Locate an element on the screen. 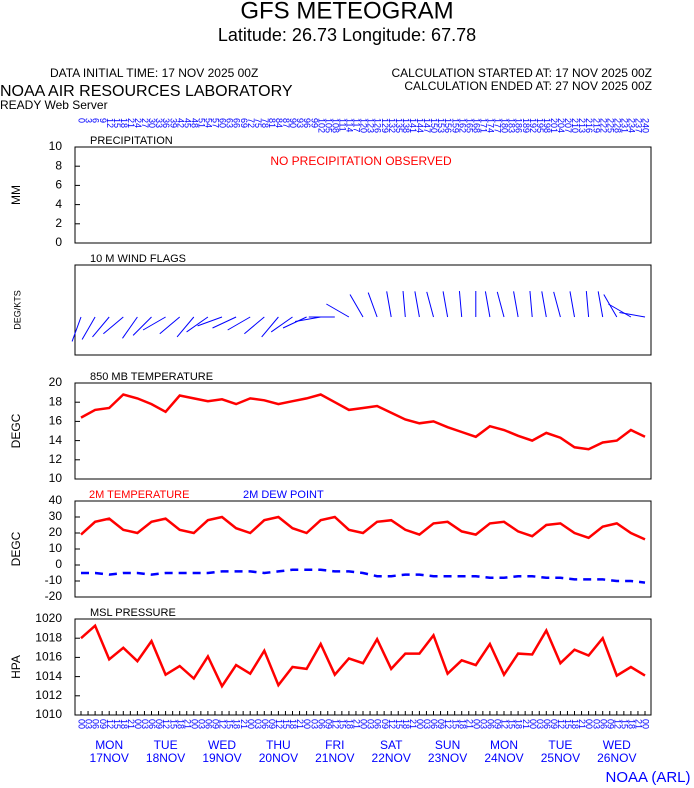 The image size is (694, 788). hour-label: 66 is located at coordinates (237, 123).